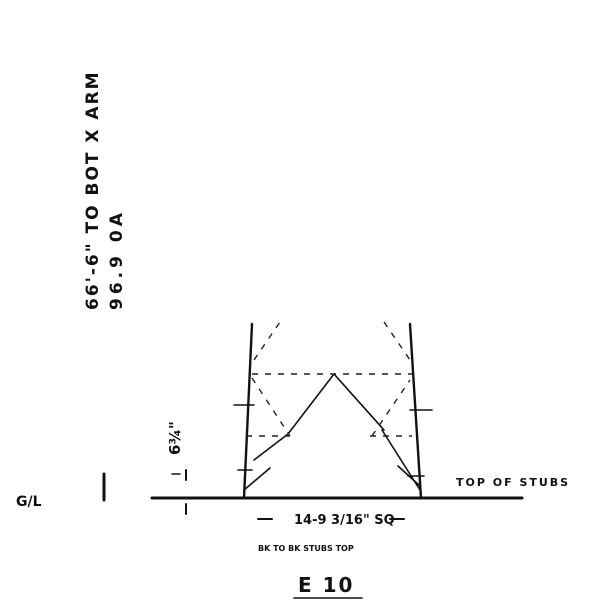 Image resolution: width=613 pixels, height=602 pixels. Describe the element at coordinates (175, 438) in the screenshot. I see `stub-height-note: 6¾"` at that location.